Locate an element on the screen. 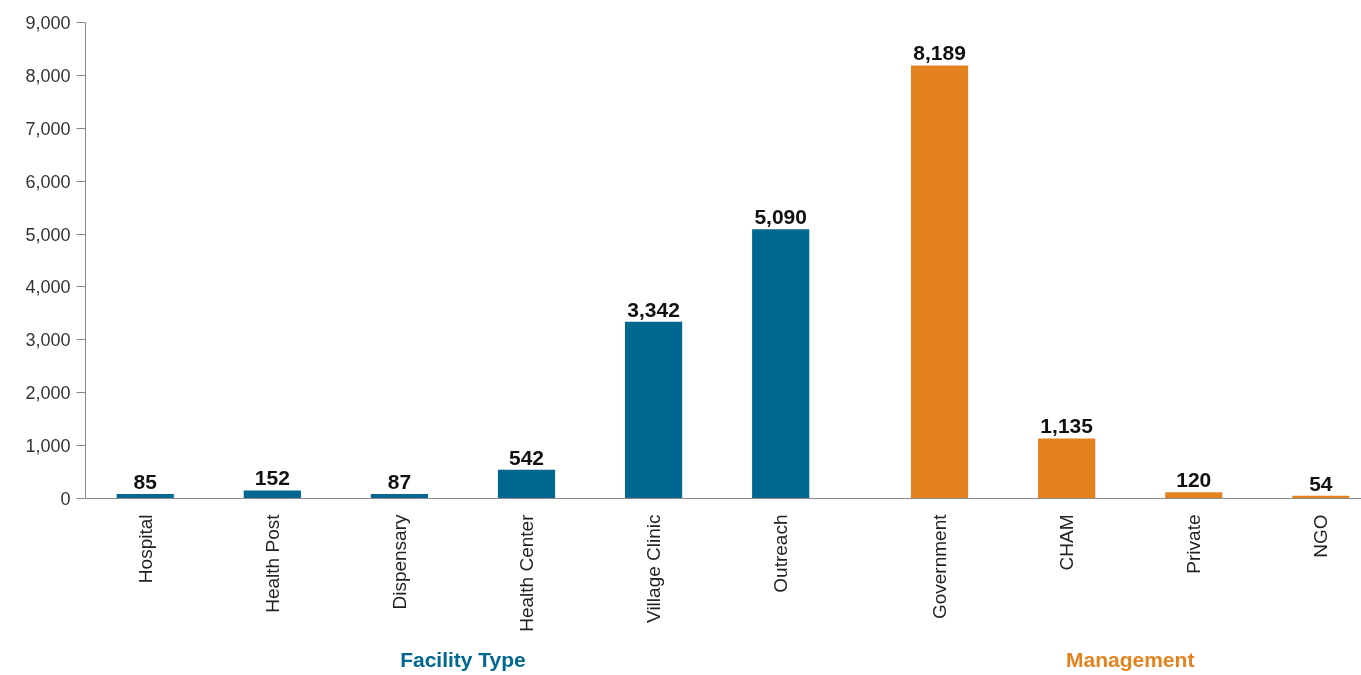  data-label: 3,342 is located at coordinates (653, 309).